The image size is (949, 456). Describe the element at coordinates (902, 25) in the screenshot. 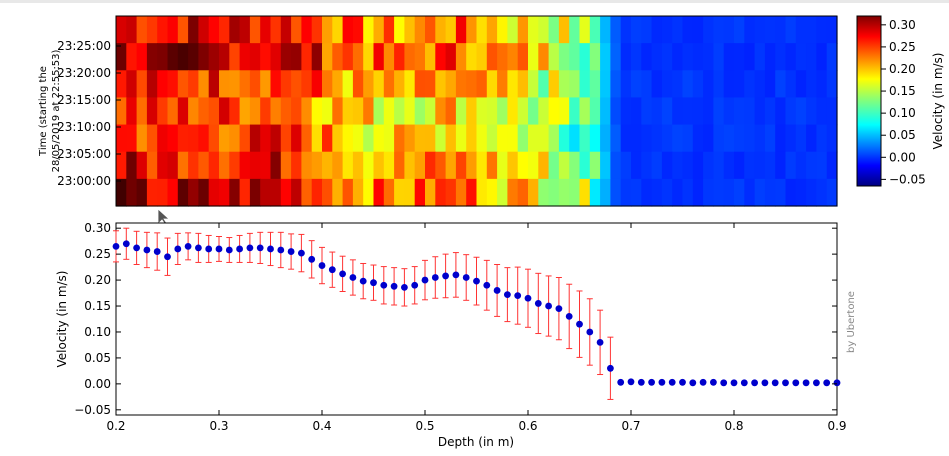

I see `colorbar-tick-label: 0.30` at that location.